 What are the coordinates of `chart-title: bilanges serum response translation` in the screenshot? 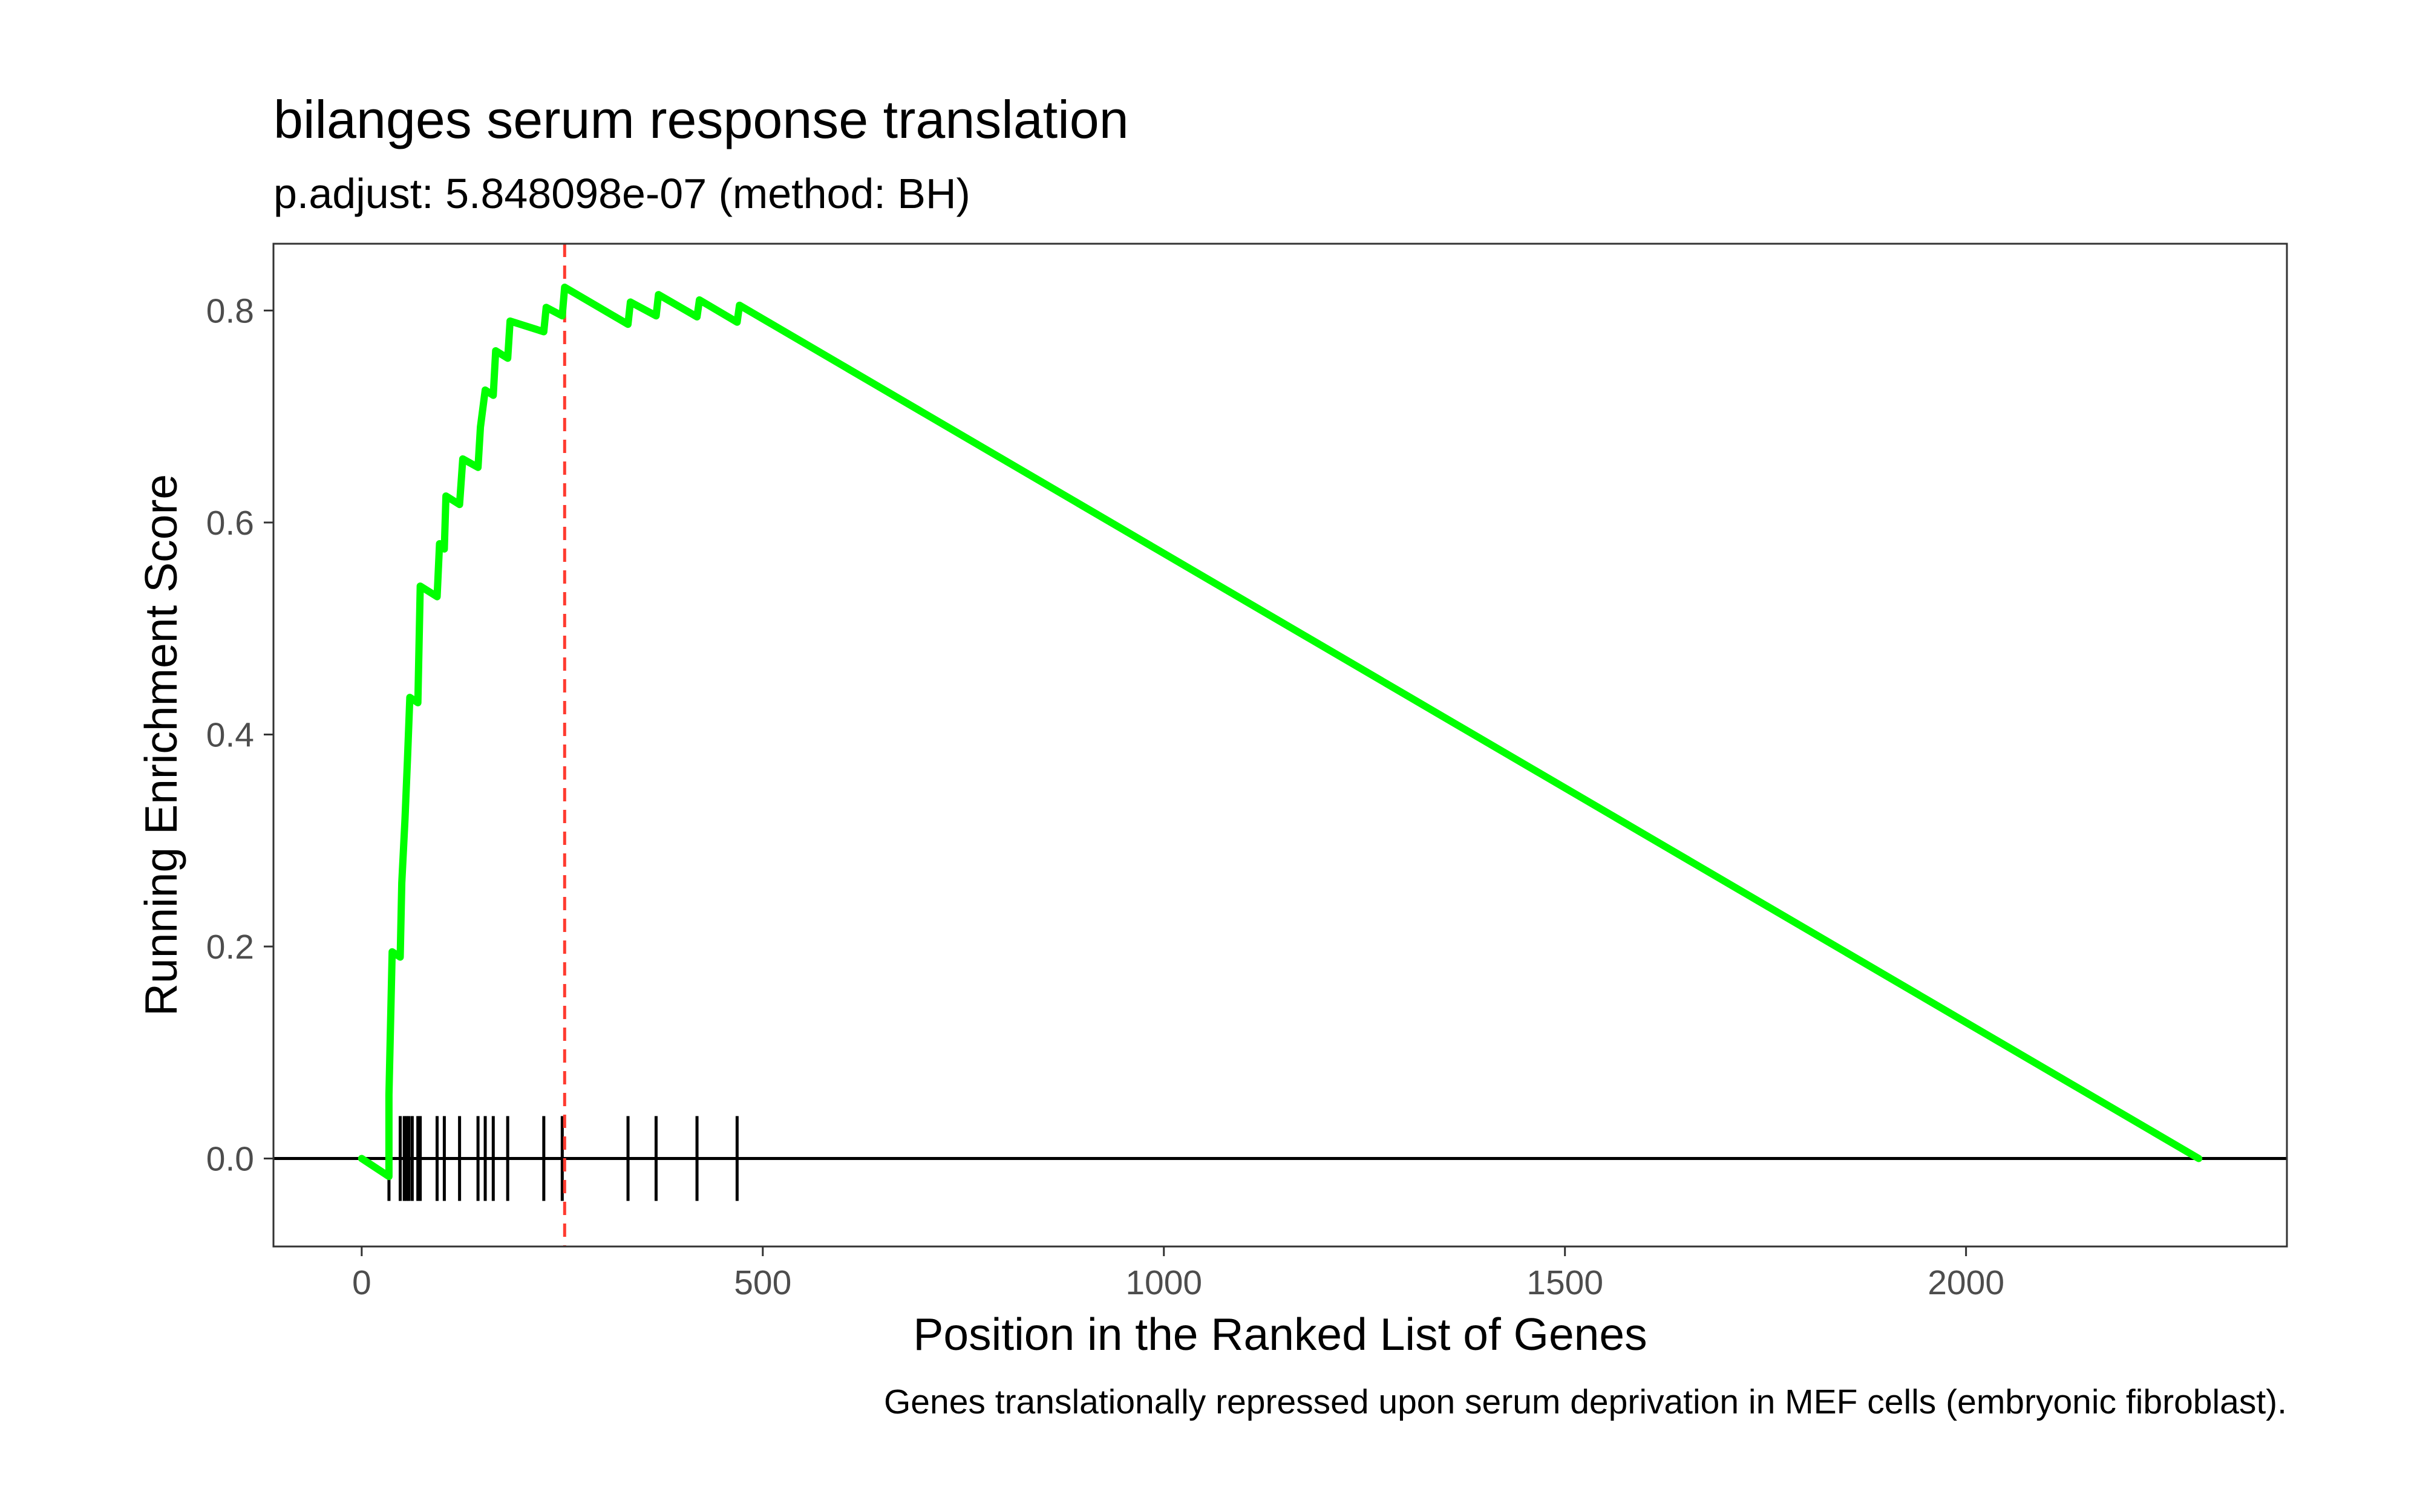 It's located at (701, 119).